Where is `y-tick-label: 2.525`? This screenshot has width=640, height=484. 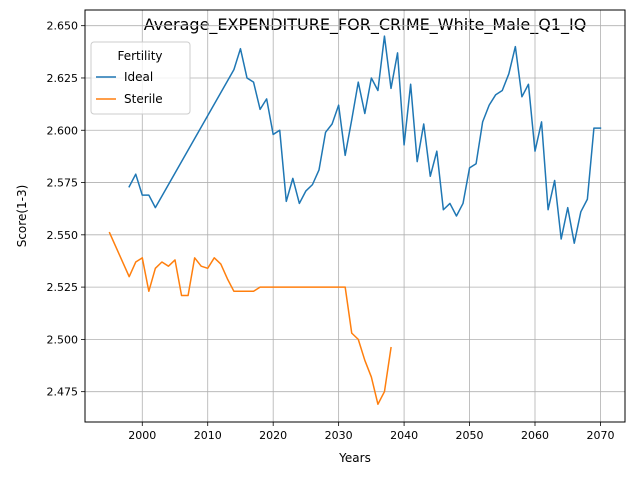 y-tick-label: 2.525 is located at coordinates (63, 287).